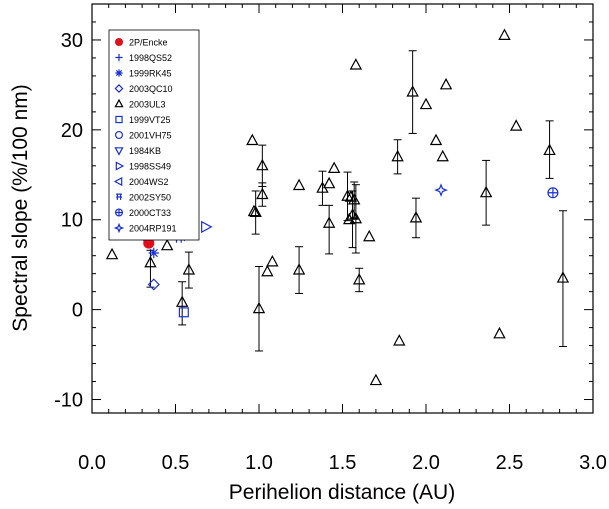 Image resolution: width=609 pixels, height=509 pixels. What do you see at coordinates (150, 167) in the screenshot?
I see `legend-label: 1998SS49` at bounding box center [150, 167].